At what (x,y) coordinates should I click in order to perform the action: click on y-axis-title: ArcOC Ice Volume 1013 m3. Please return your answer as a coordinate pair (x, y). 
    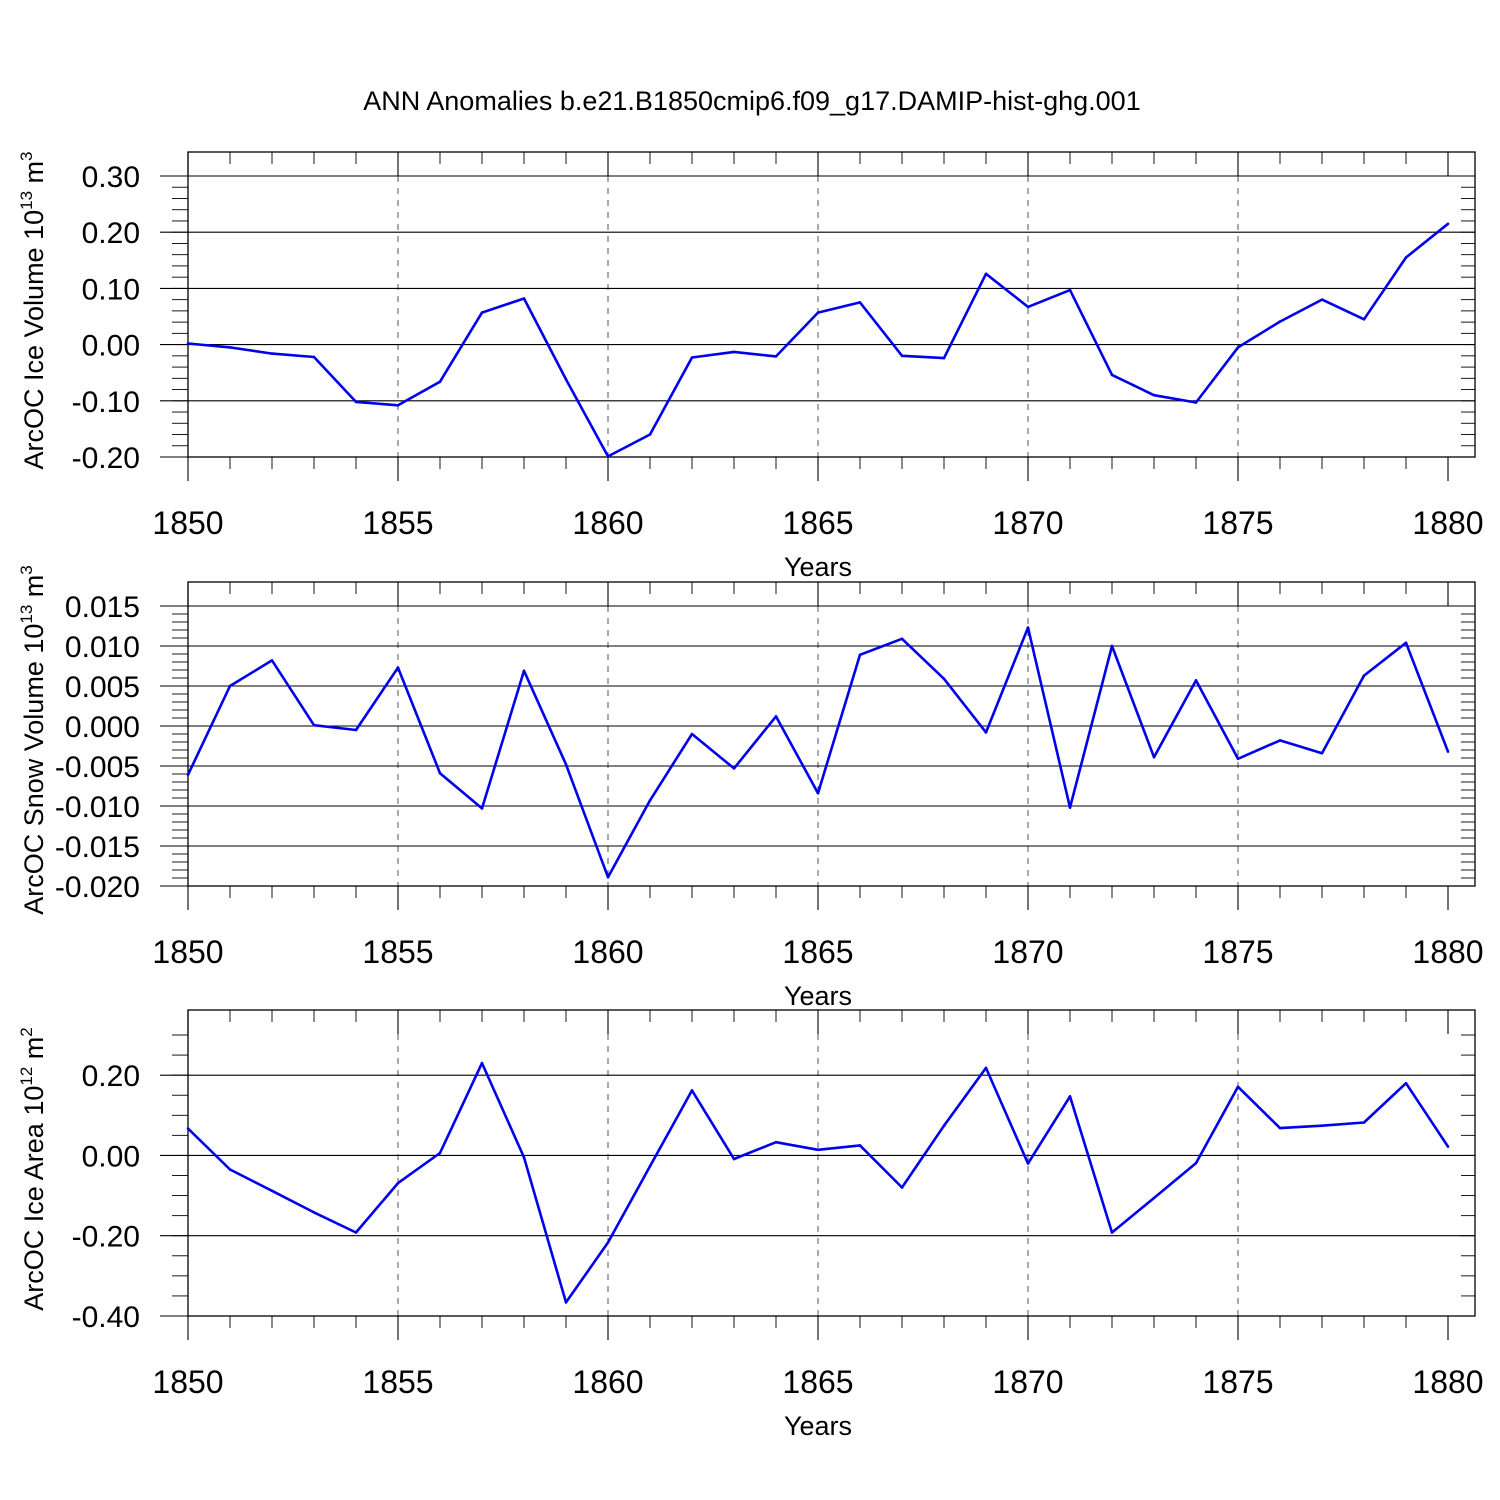
    Looking at the image, I should click on (33, 310).